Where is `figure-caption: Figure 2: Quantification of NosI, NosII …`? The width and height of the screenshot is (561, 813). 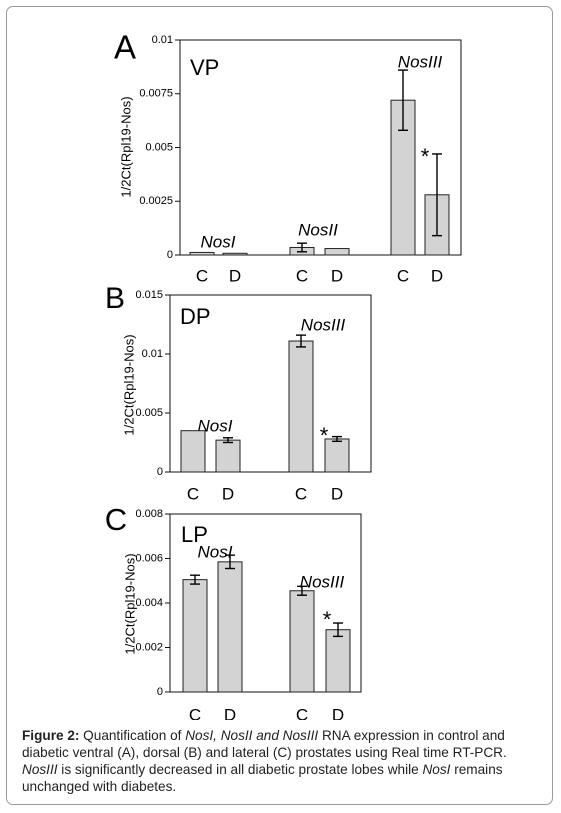
figure-caption: Figure 2: Quantification of NosI, NosII … is located at coordinates (282, 761).